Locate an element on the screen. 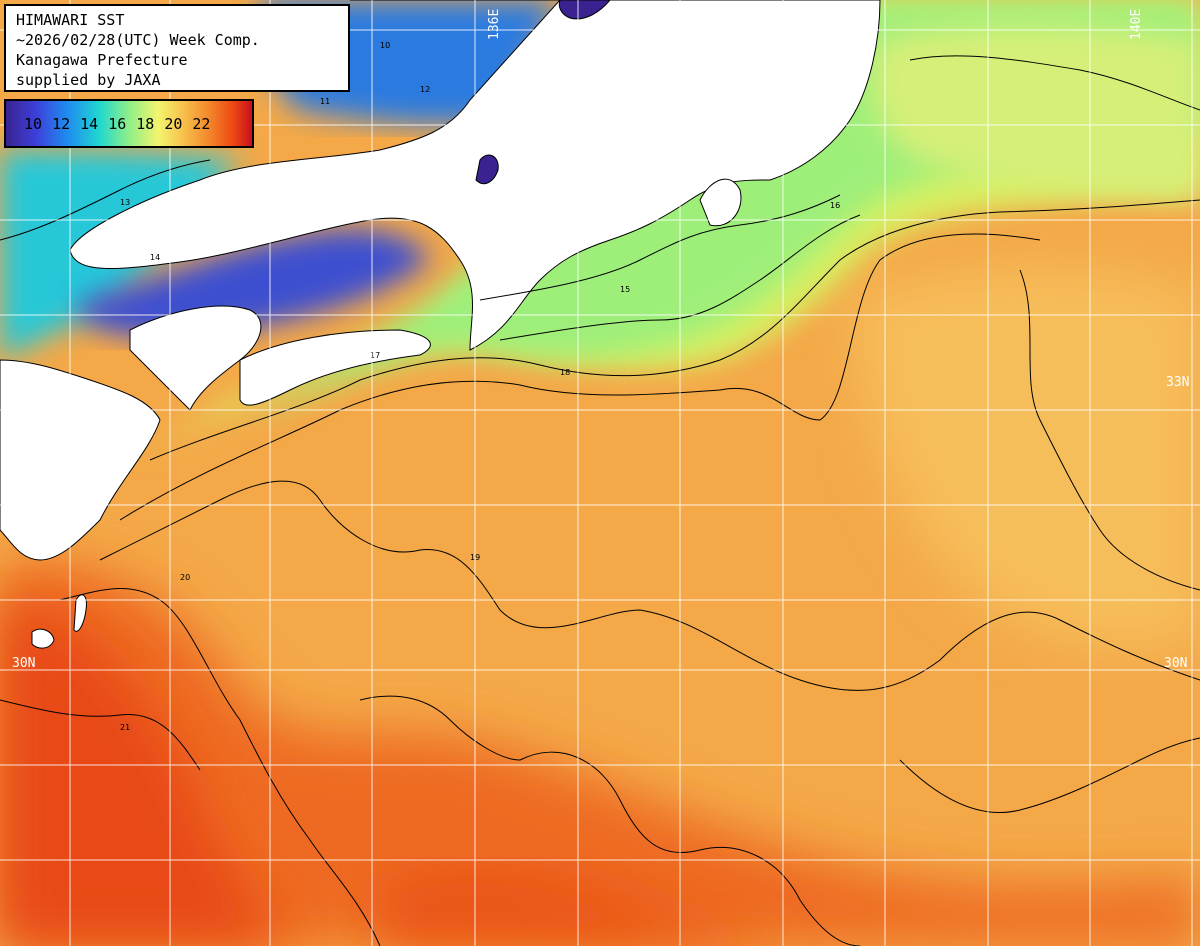 The image size is (1200, 946). contour-south-19-line is located at coordinates (1049, 775).